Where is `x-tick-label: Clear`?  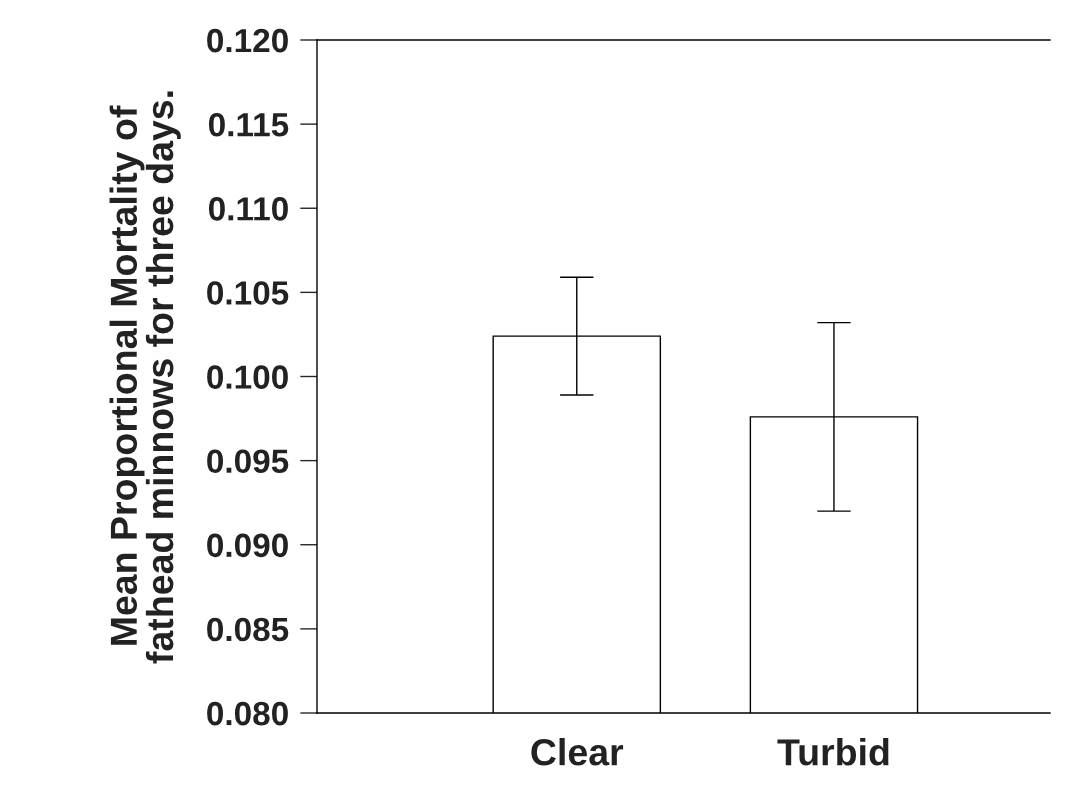
x-tick-label: Clear is located at coordinates (577, 752).